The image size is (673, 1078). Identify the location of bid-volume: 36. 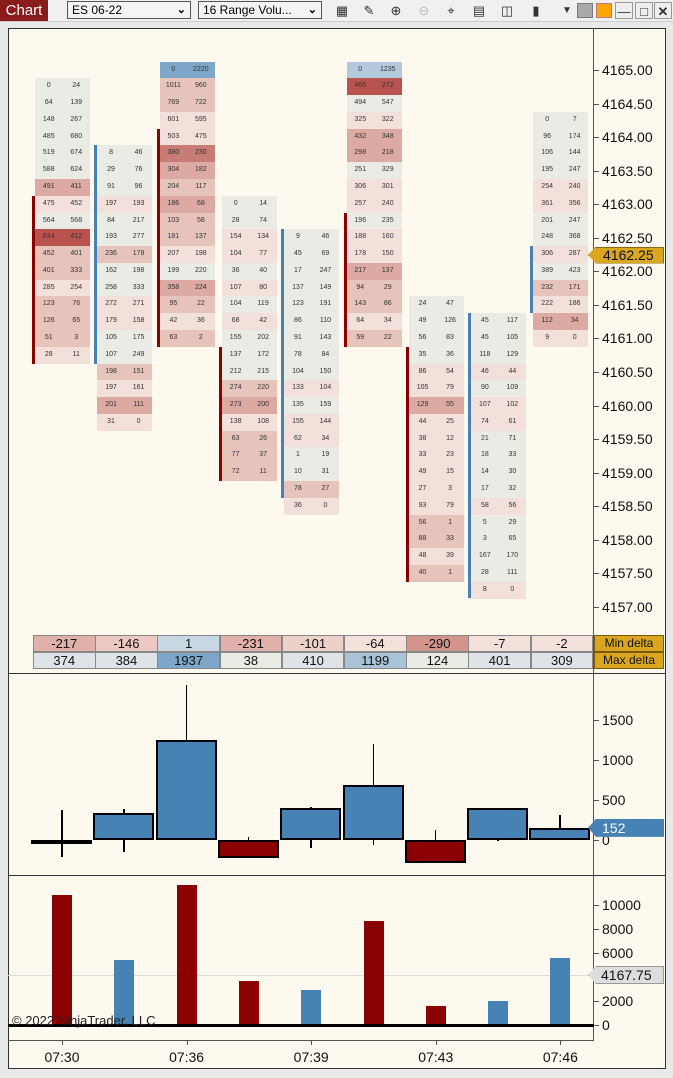
(298, 505).